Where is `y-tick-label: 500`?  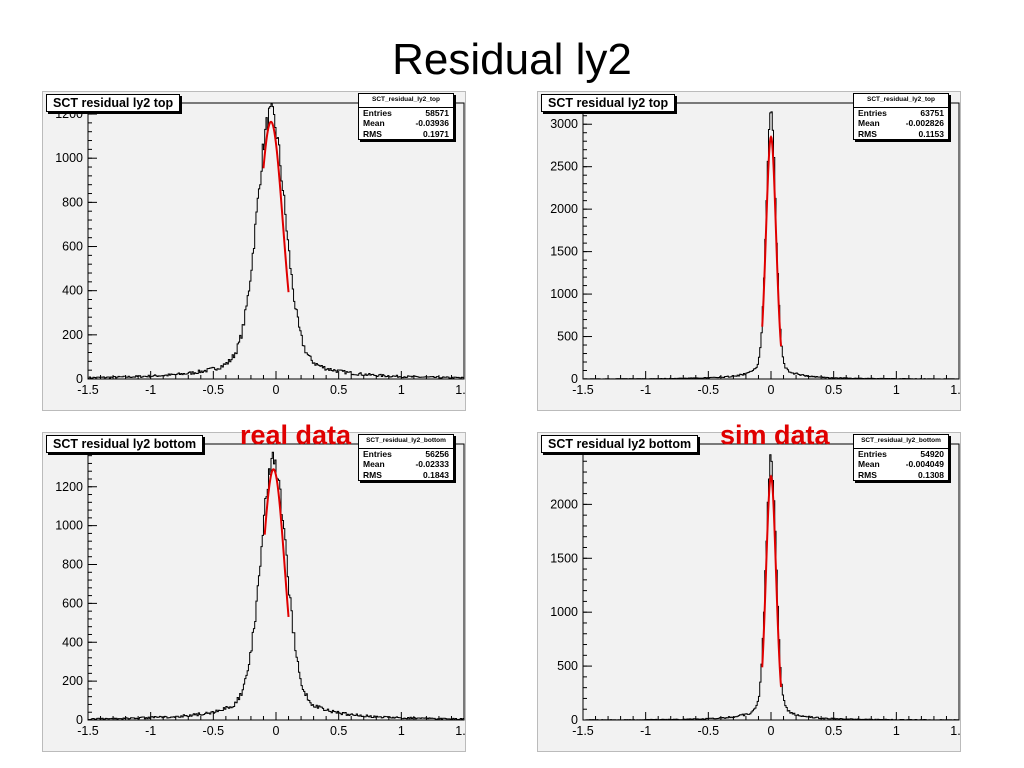
y-tick-label: 500 is located at coordinates (567, 337).